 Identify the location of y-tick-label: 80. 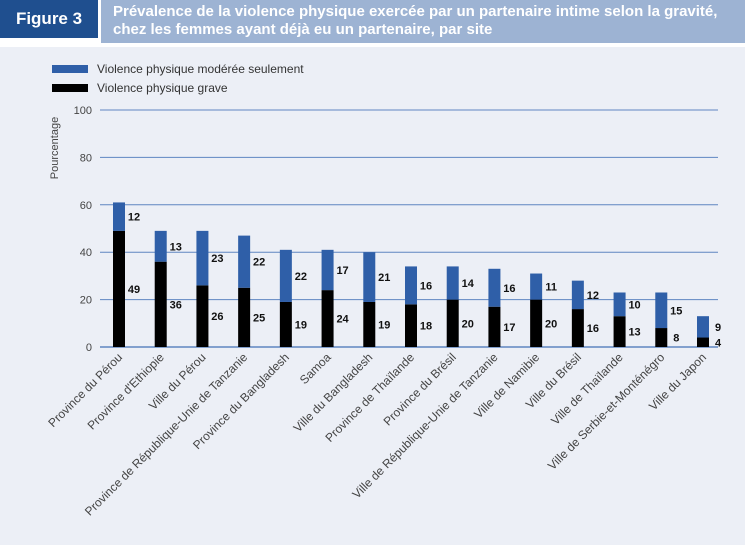
(86, 158).